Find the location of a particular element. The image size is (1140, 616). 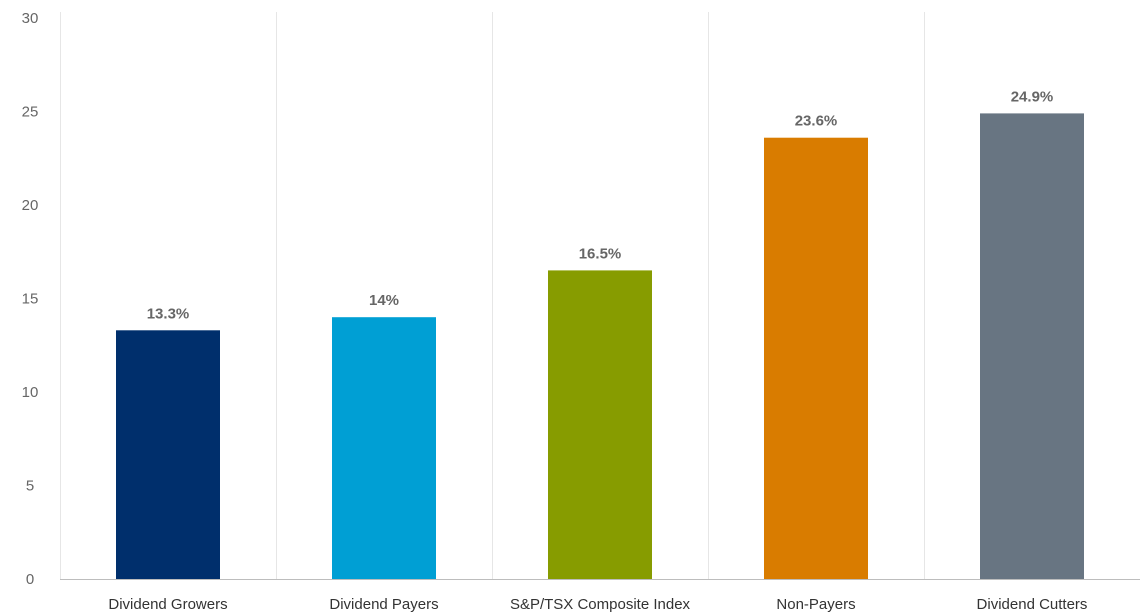

y-tick-label: 30 is located at coordinates (30, 18).